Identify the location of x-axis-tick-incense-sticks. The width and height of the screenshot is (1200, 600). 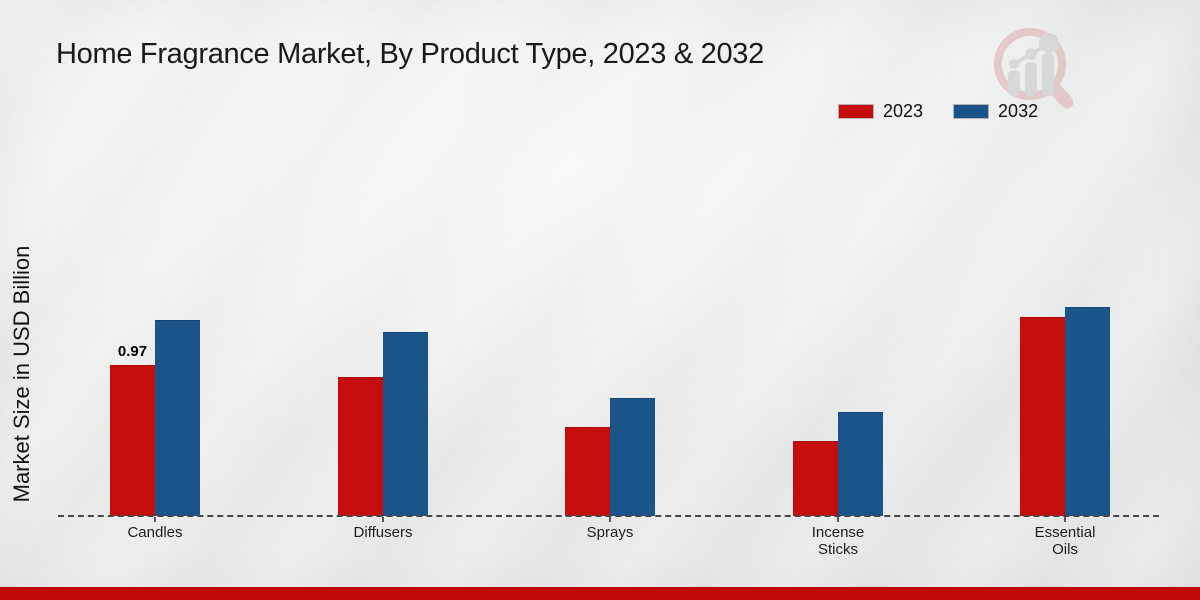
(838, 519).